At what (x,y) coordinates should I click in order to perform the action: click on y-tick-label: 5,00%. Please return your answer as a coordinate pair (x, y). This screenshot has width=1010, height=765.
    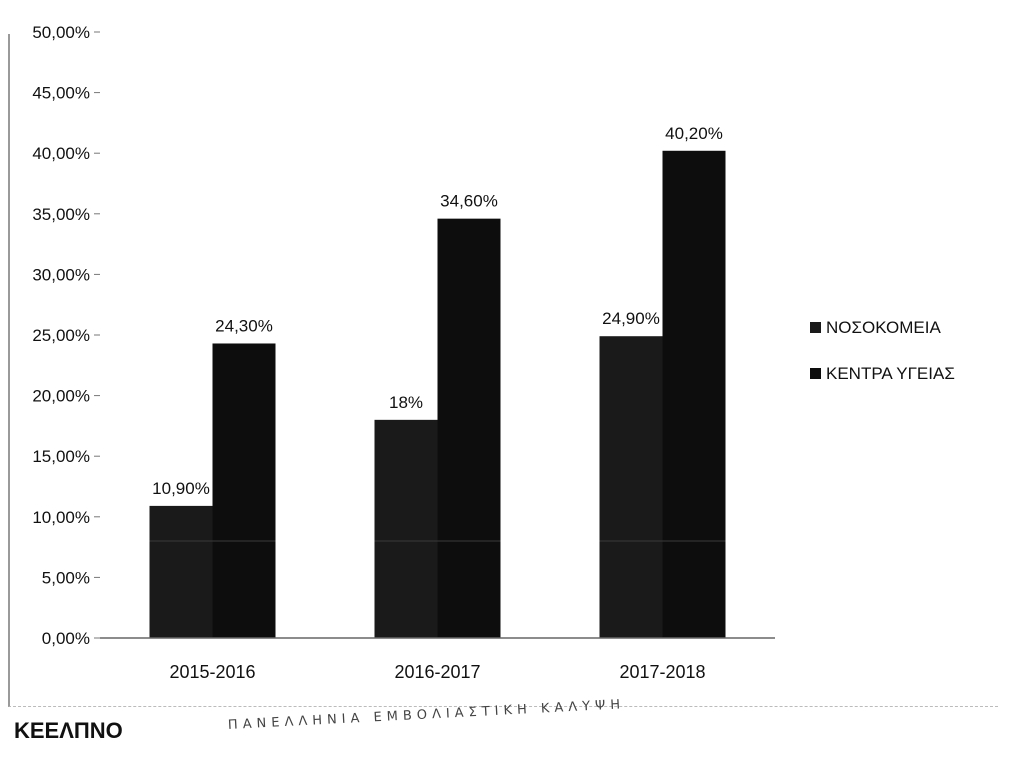
    Looking at the image, I should click on (66, 577).